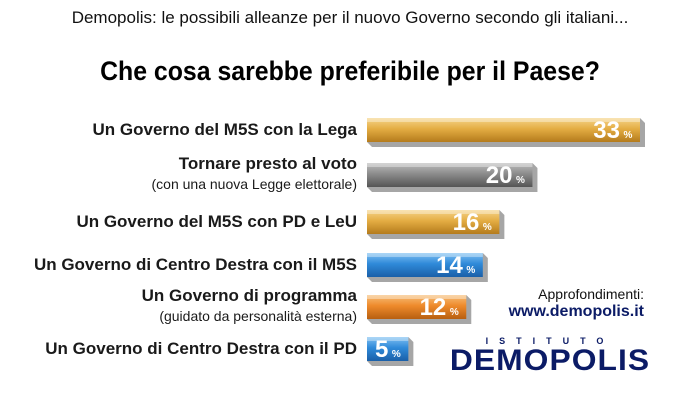 The image size is (700, 401). What do you see at coordinates (576, 311) in the screenshot?
I see `website-link: www.demopolis.it` at bounding box center [576, 311].